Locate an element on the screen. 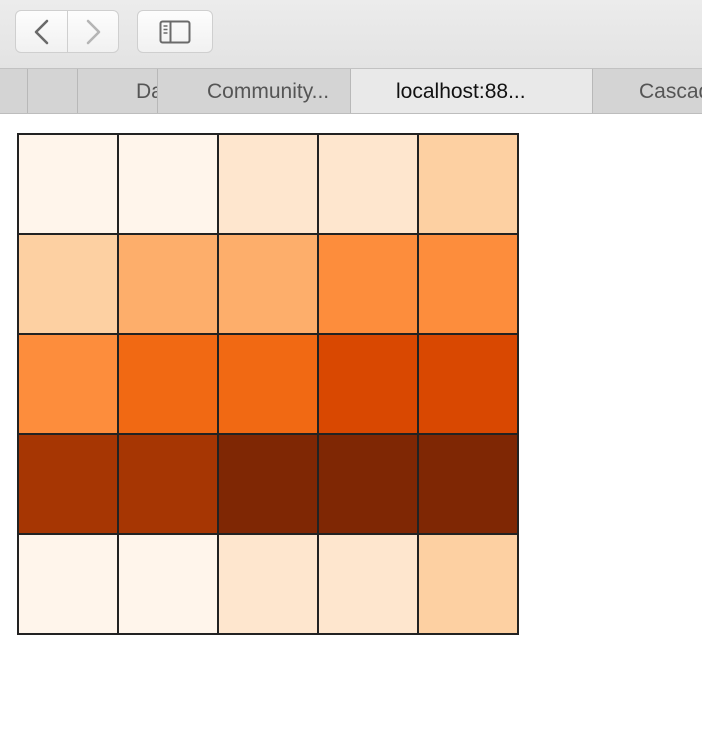  sidebar-icon is located at coordinates (175, 31).